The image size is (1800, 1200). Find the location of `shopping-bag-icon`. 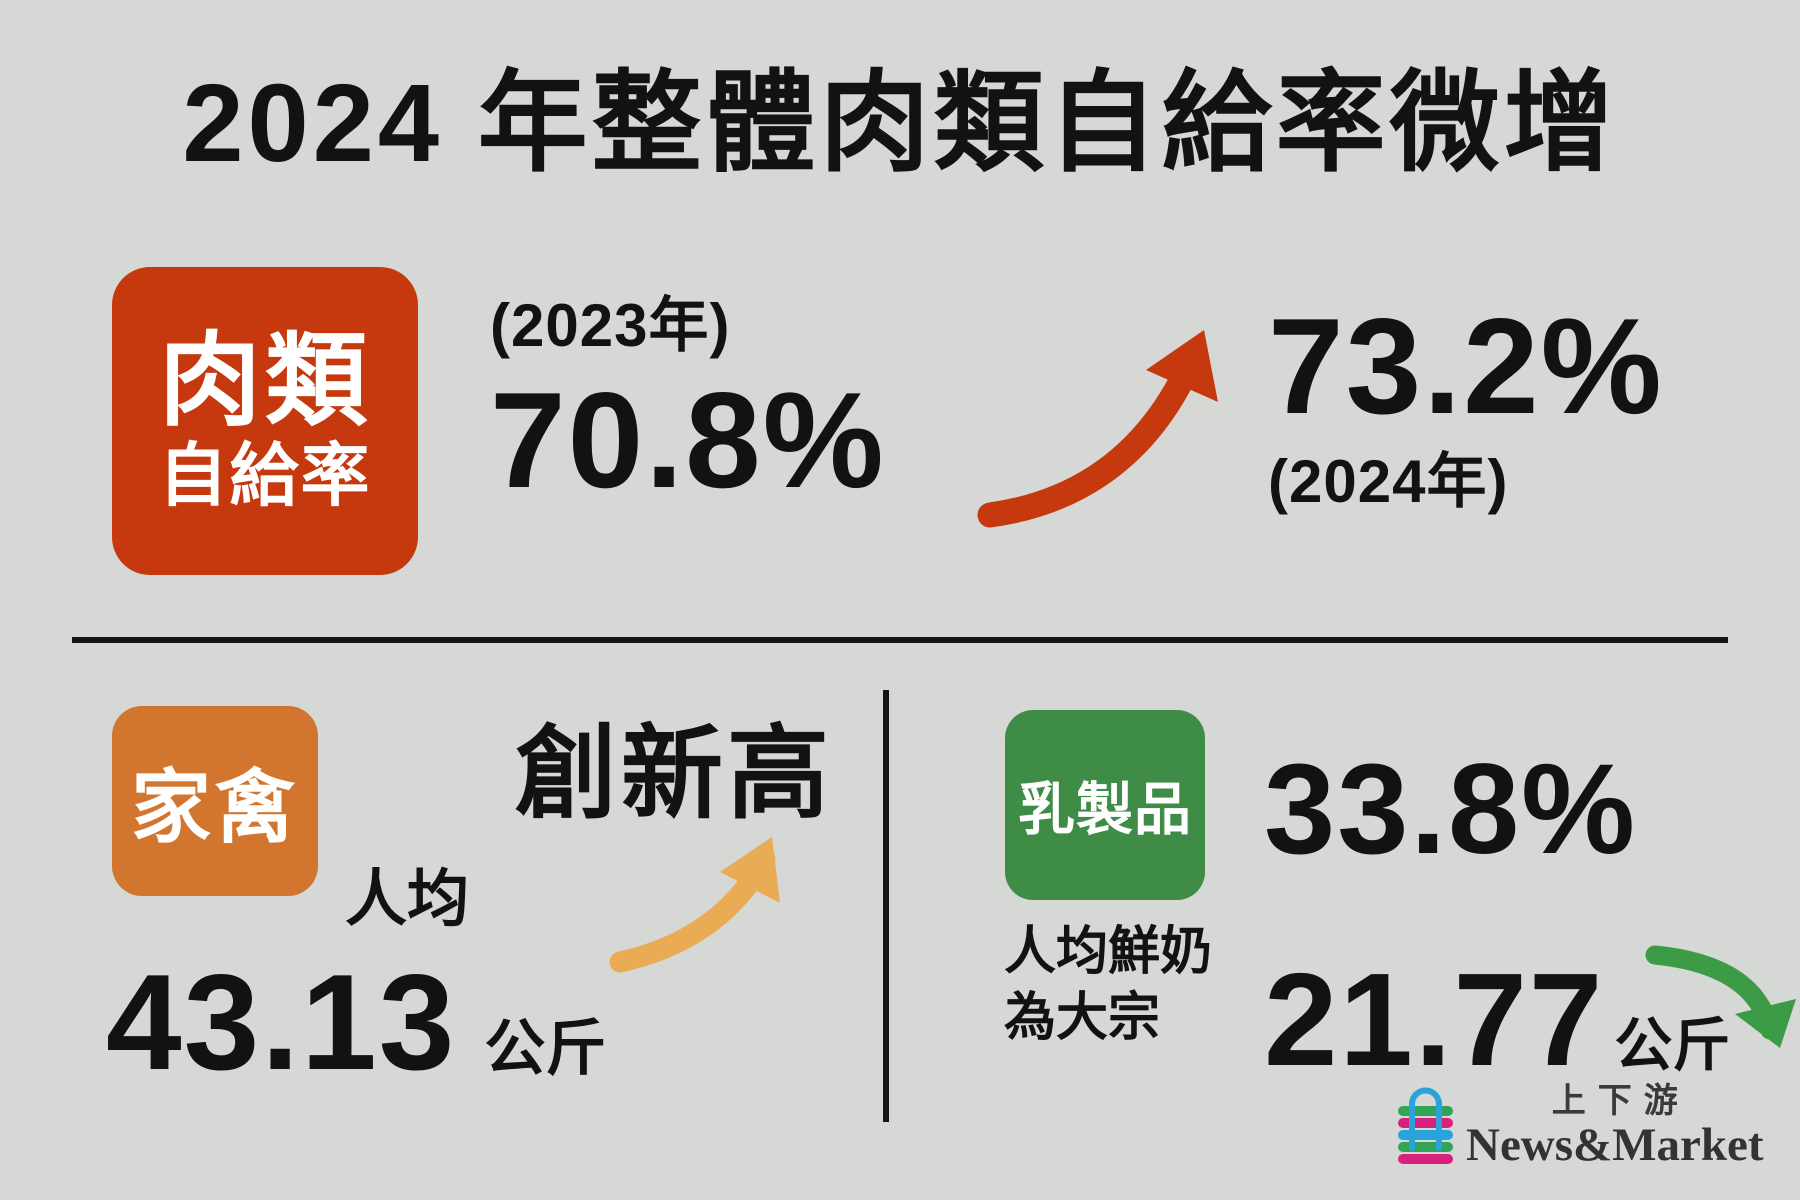

shopping-bag-icon is located at coordinates (1425, 1126).